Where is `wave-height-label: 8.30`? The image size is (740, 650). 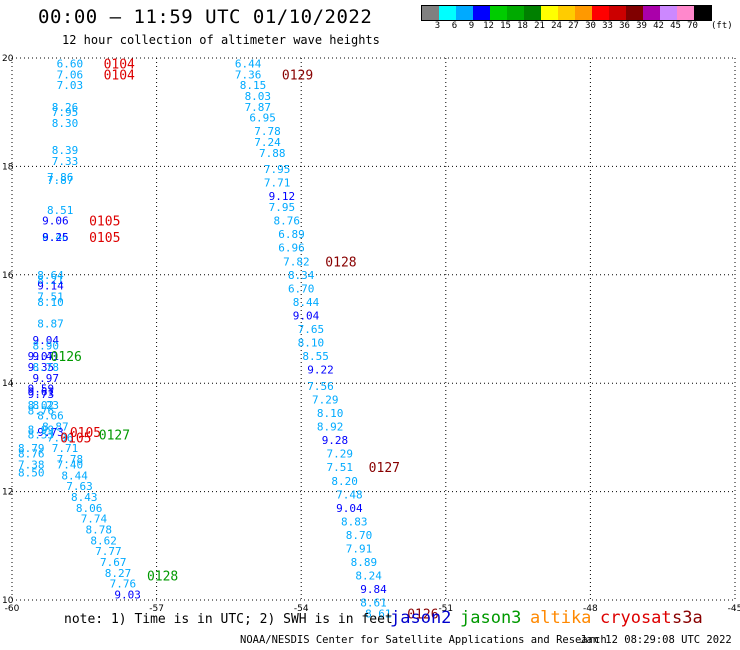
wave-height-label: 8.30 is located at coordinates (65, 123).